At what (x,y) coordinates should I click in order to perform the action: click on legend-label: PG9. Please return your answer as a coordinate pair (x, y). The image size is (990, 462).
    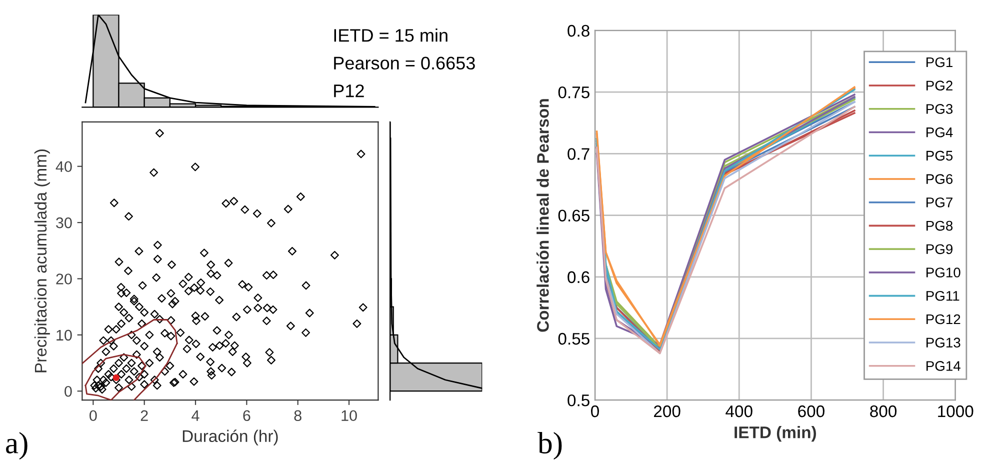
    Looking at the image, I should click on (939, 249).